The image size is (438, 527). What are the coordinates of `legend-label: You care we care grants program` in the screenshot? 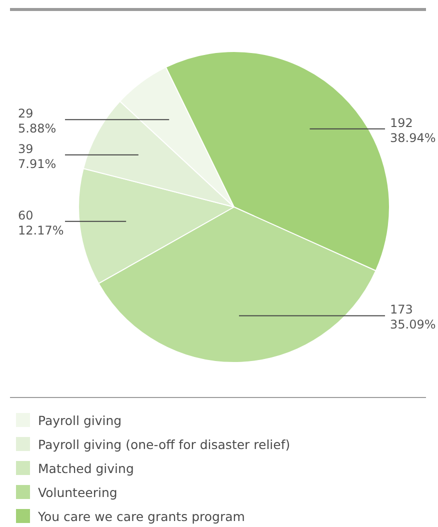 It's located at (141, 516).